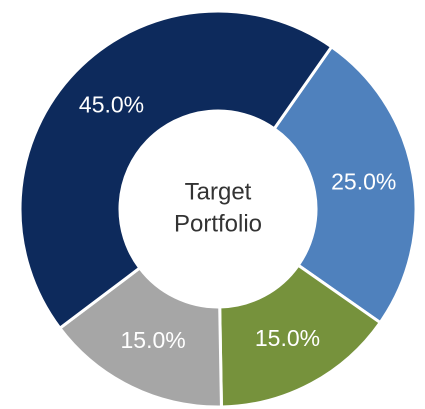  Describe the element at coordinates (363, 181) in the screenshot. I see `value-label: 25.0%` at that location.